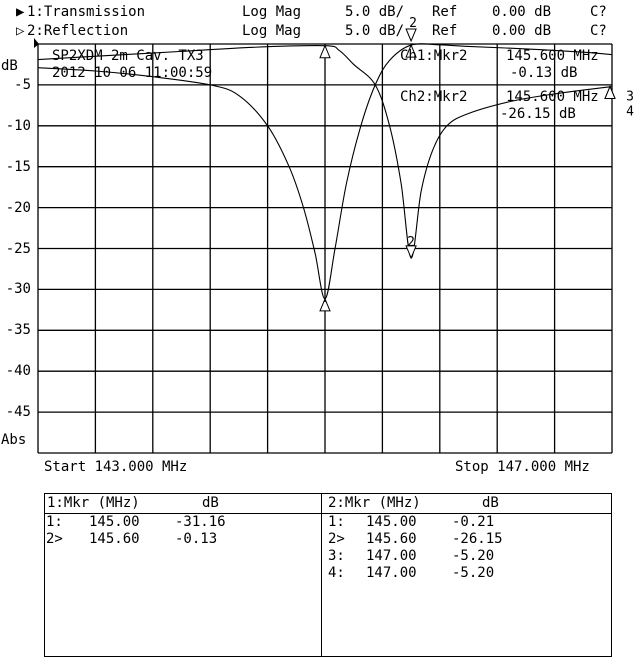  I want to click on y-tick-label: dB, so click(9, 66).